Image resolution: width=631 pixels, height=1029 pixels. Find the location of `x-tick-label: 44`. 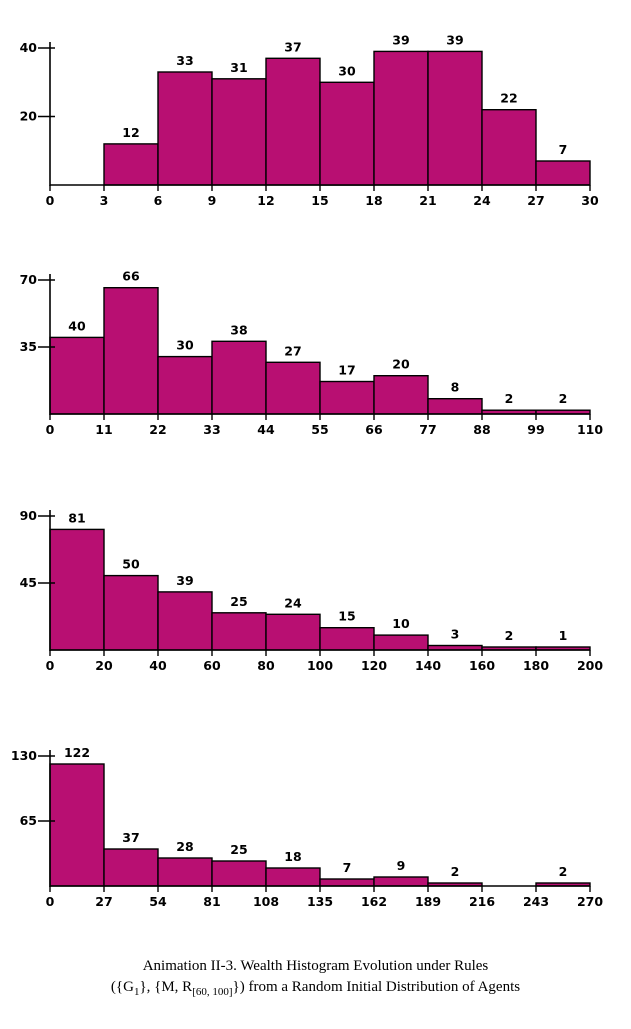

x-tick-label: 44 is located at coordinates (266, 429).